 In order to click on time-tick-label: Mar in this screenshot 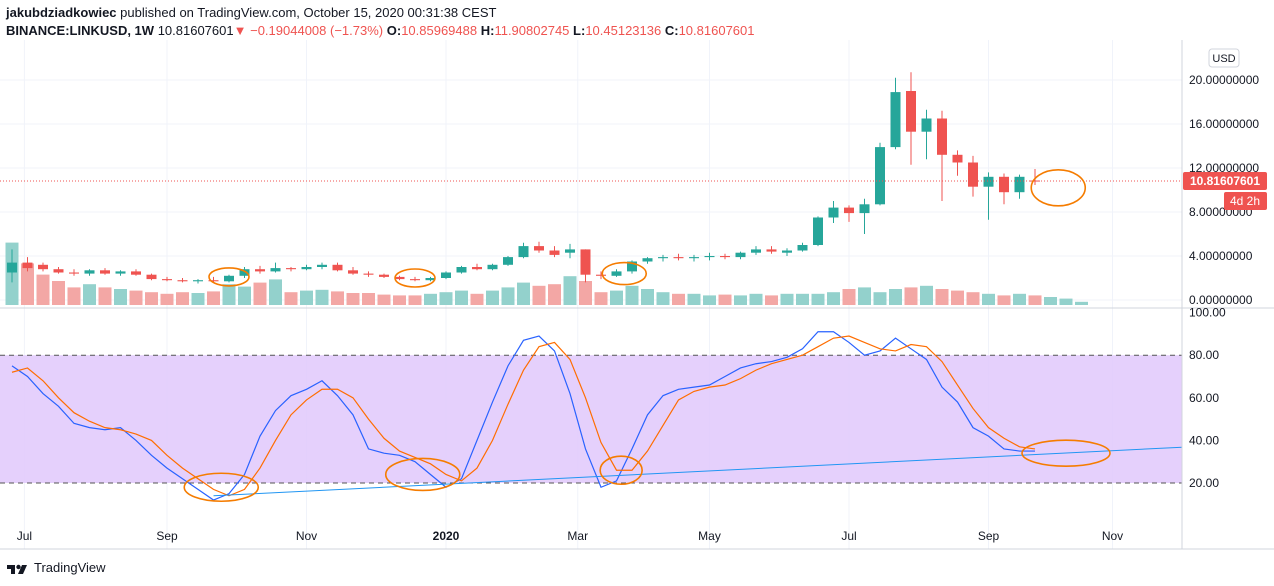, I will do `click(577, 536)`.